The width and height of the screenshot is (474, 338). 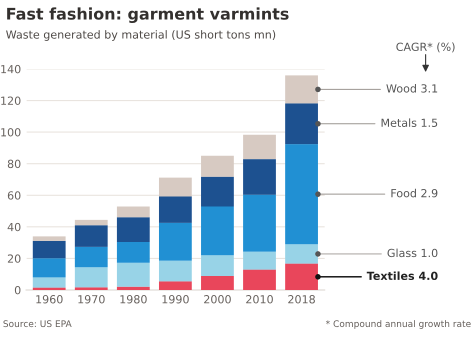 What do you see at coordinates (217, 299) in the screenshot?
I see `x-tick-label: 2000` at bounding box center [217, 299].